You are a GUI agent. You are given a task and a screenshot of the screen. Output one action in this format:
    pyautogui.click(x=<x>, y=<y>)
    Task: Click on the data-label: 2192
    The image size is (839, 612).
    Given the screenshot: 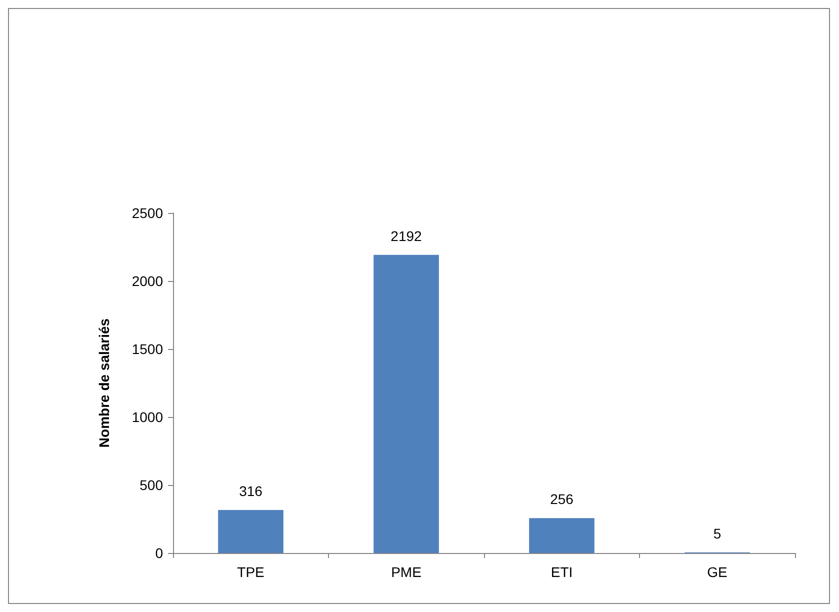 What is the action you would take?
    pyautogui.click(x=406, y=236)
    